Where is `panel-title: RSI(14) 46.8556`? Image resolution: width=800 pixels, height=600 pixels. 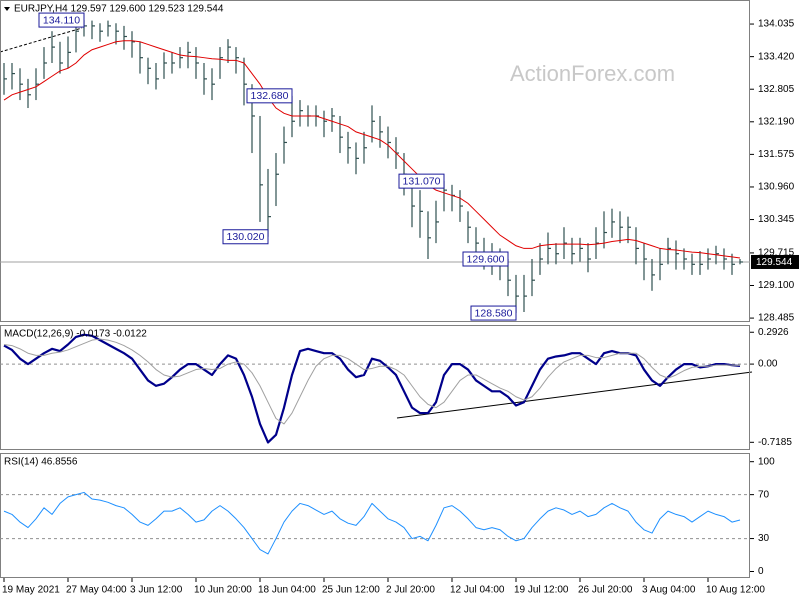 panel-title: RSI(14) 46.8556 is located at coordinates (41, 462).